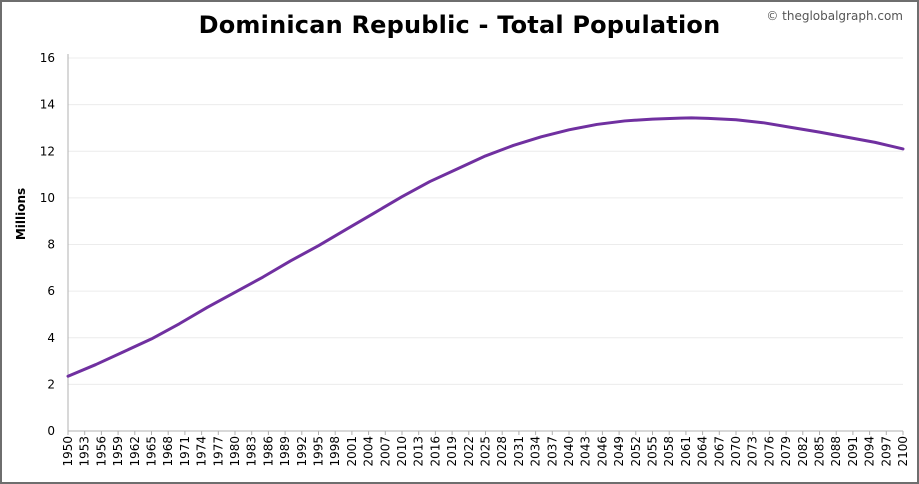 Image resolution: width=919 pixels, height=484 pixels. I want to click on x-tick-label-2049: 2049, so click(619, 451).